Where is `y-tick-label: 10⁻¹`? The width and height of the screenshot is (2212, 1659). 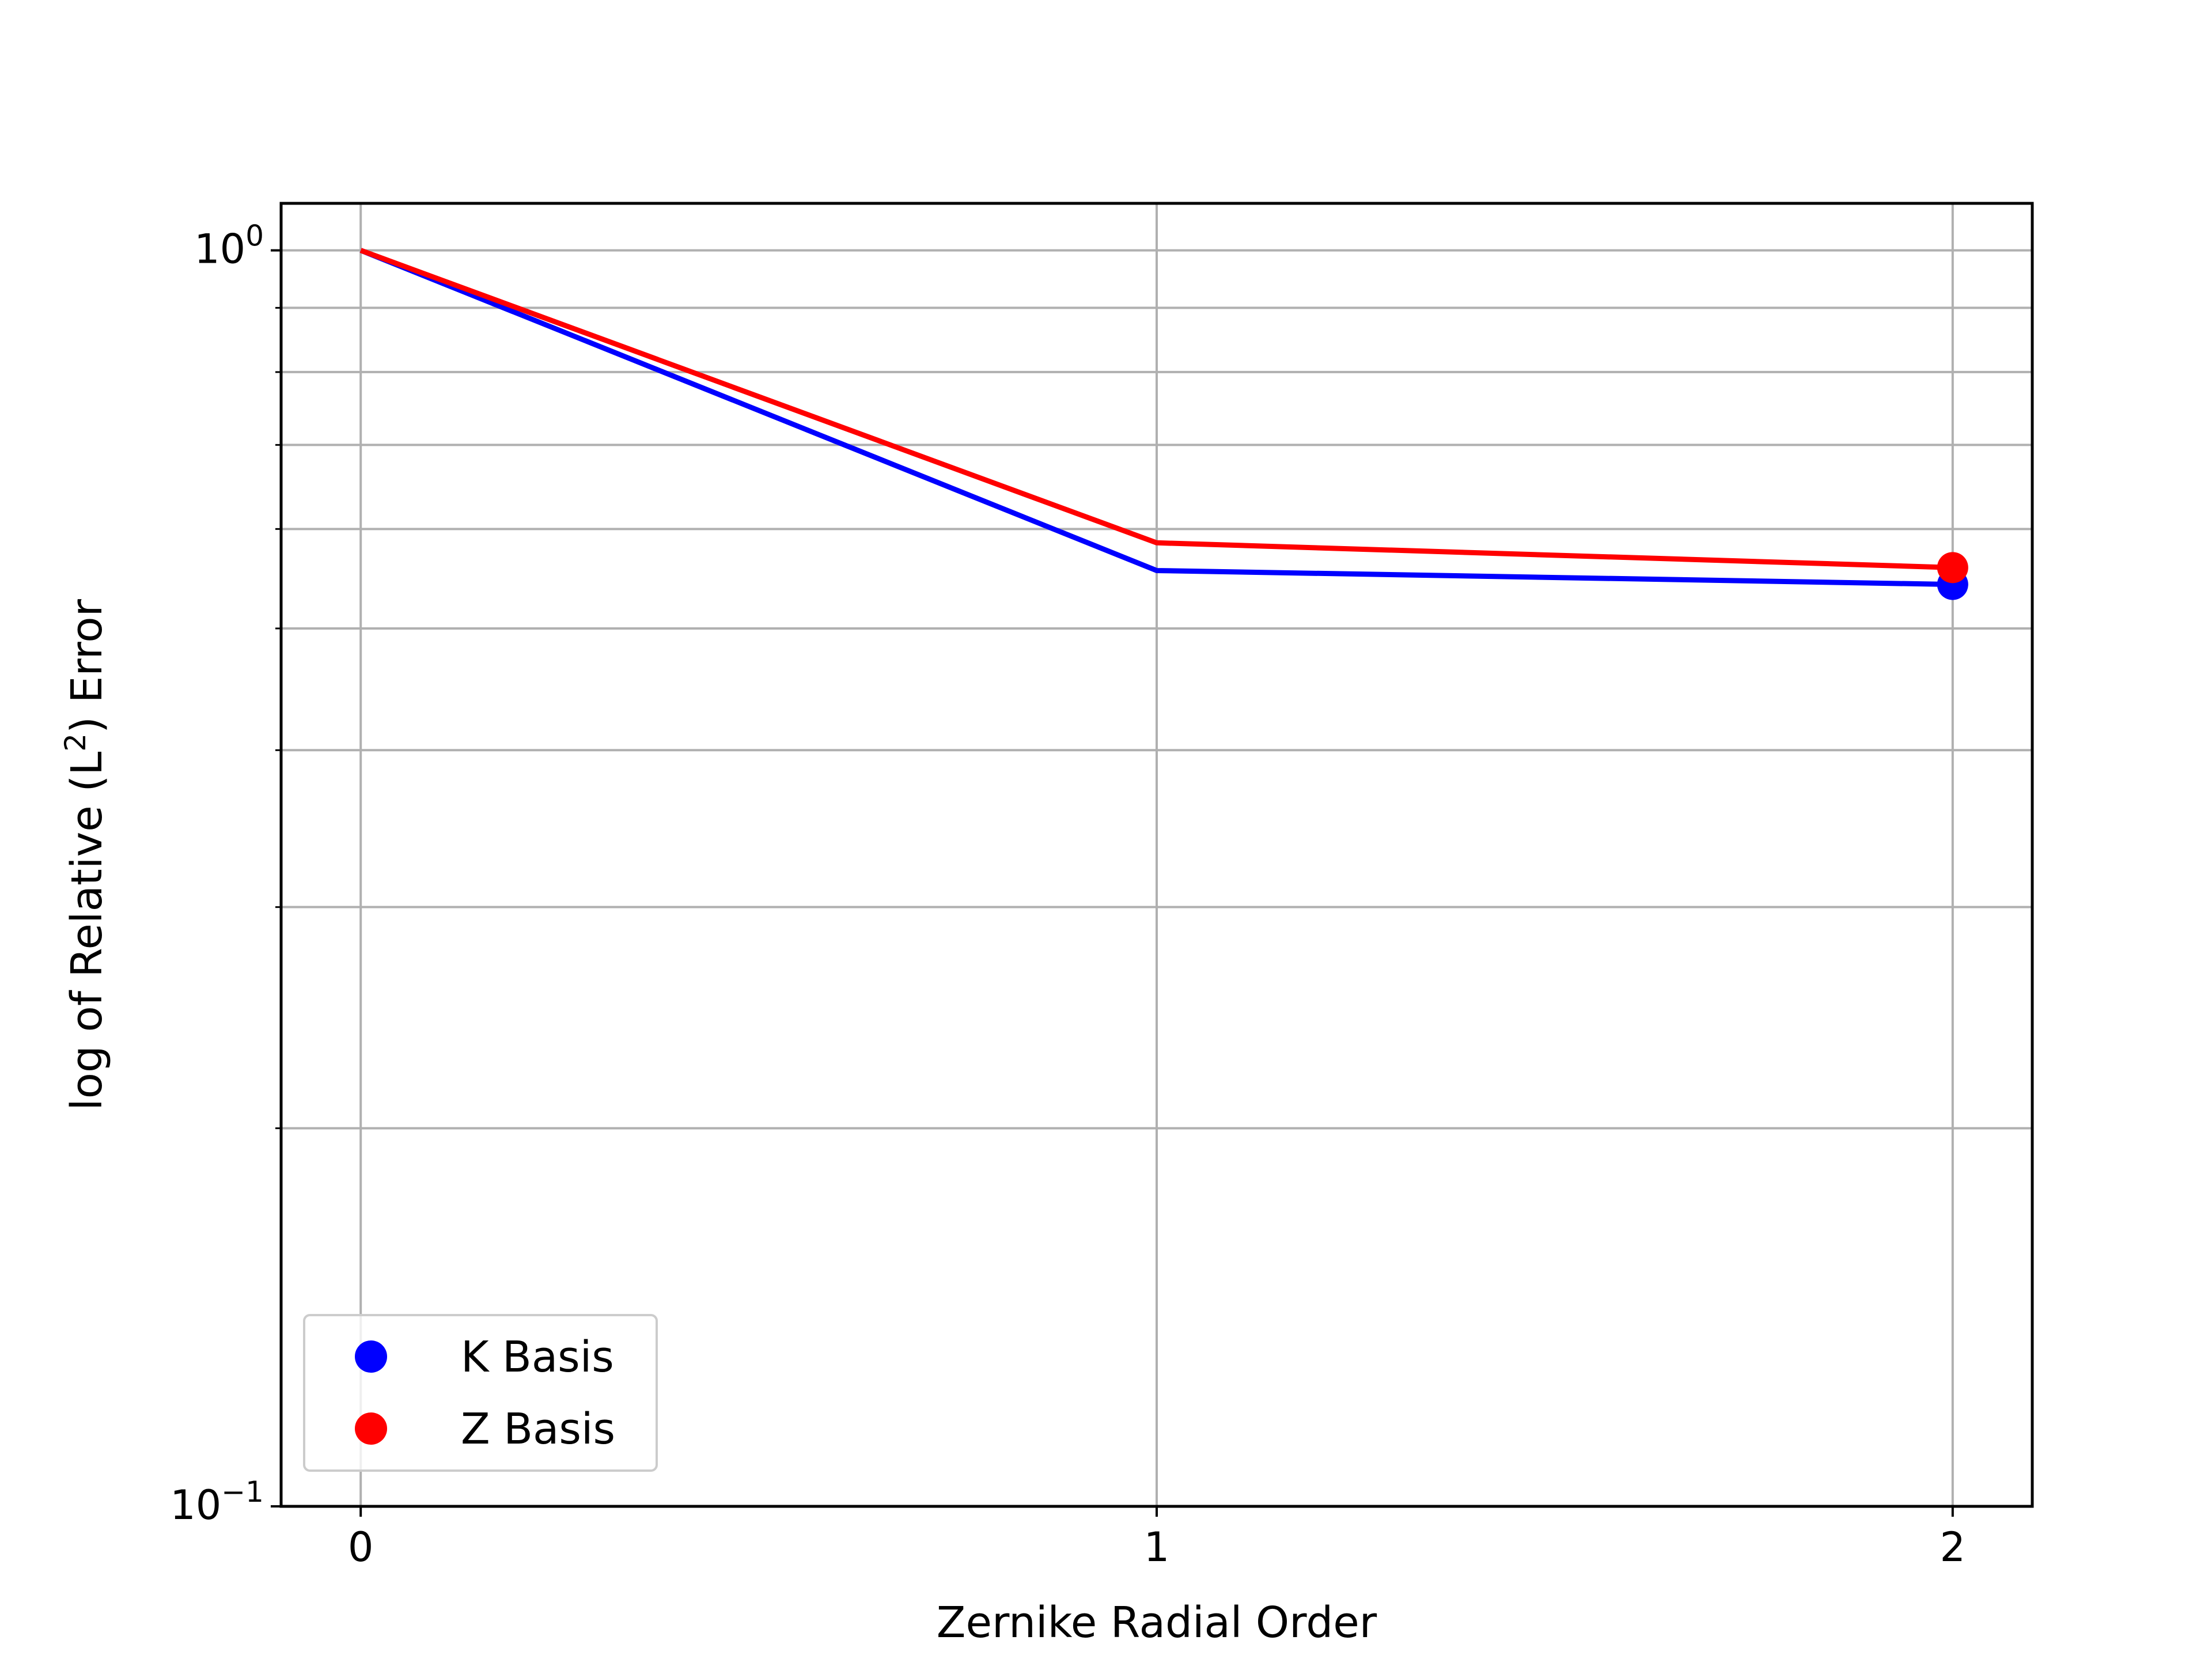
y-tick-label: 10⁻¹ is located at coordinates (217, 1502).